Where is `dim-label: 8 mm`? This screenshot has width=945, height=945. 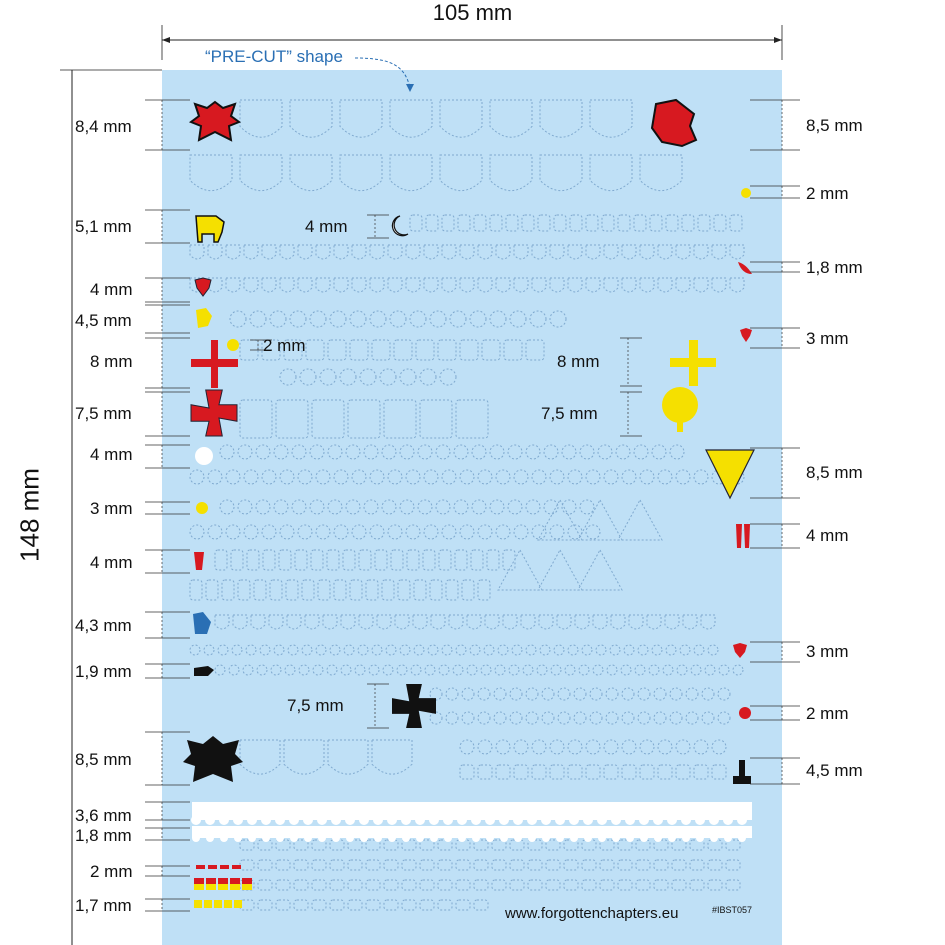 dim-label: 8 mm is located at coordinates (111, 361).